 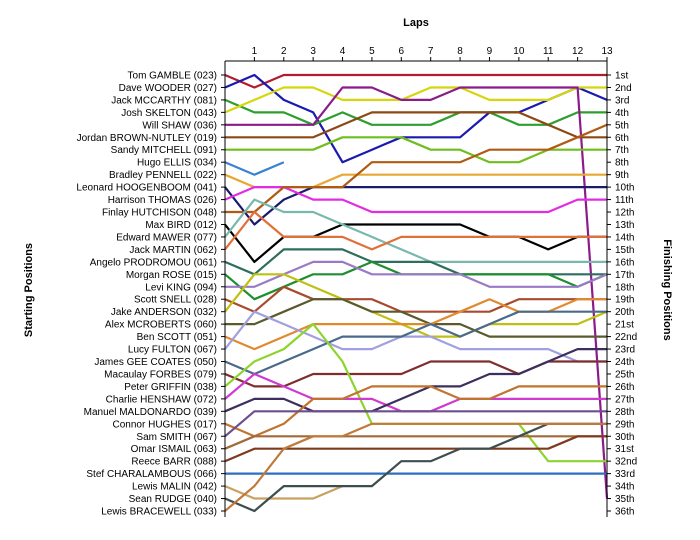 I want to click on x-axis: 1 2 3 4 5 6 7 8 9 10 11 12 13, so click(x=432, y=53).